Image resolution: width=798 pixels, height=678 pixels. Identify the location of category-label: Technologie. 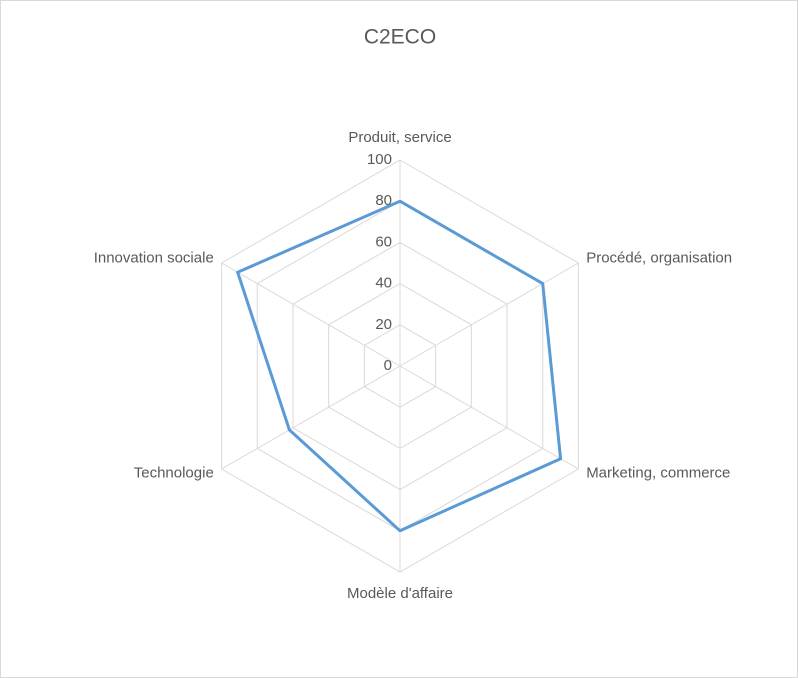
(174, 472).